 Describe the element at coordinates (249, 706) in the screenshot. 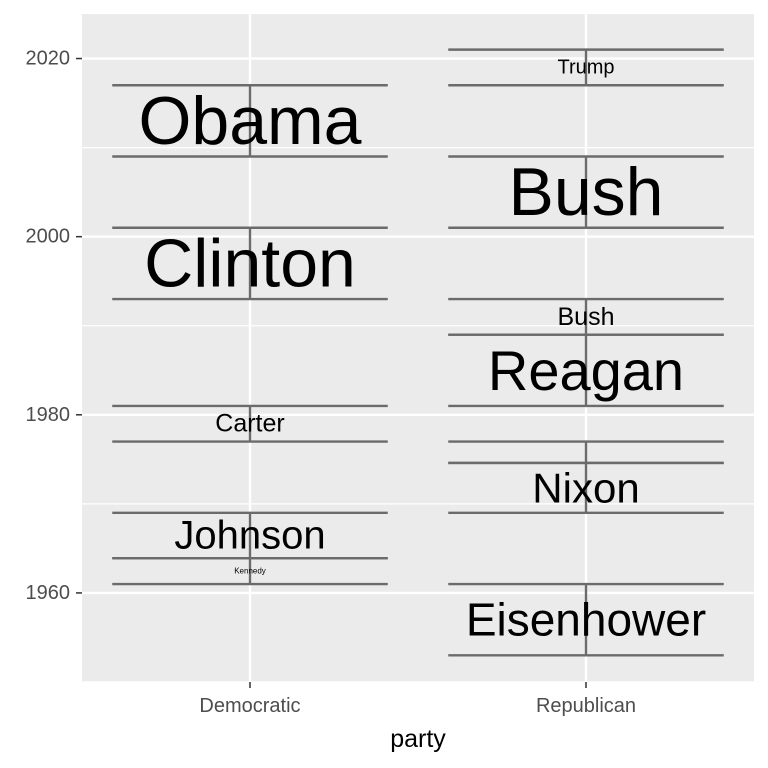

I see `x-tick-label: Democratic` at that location.